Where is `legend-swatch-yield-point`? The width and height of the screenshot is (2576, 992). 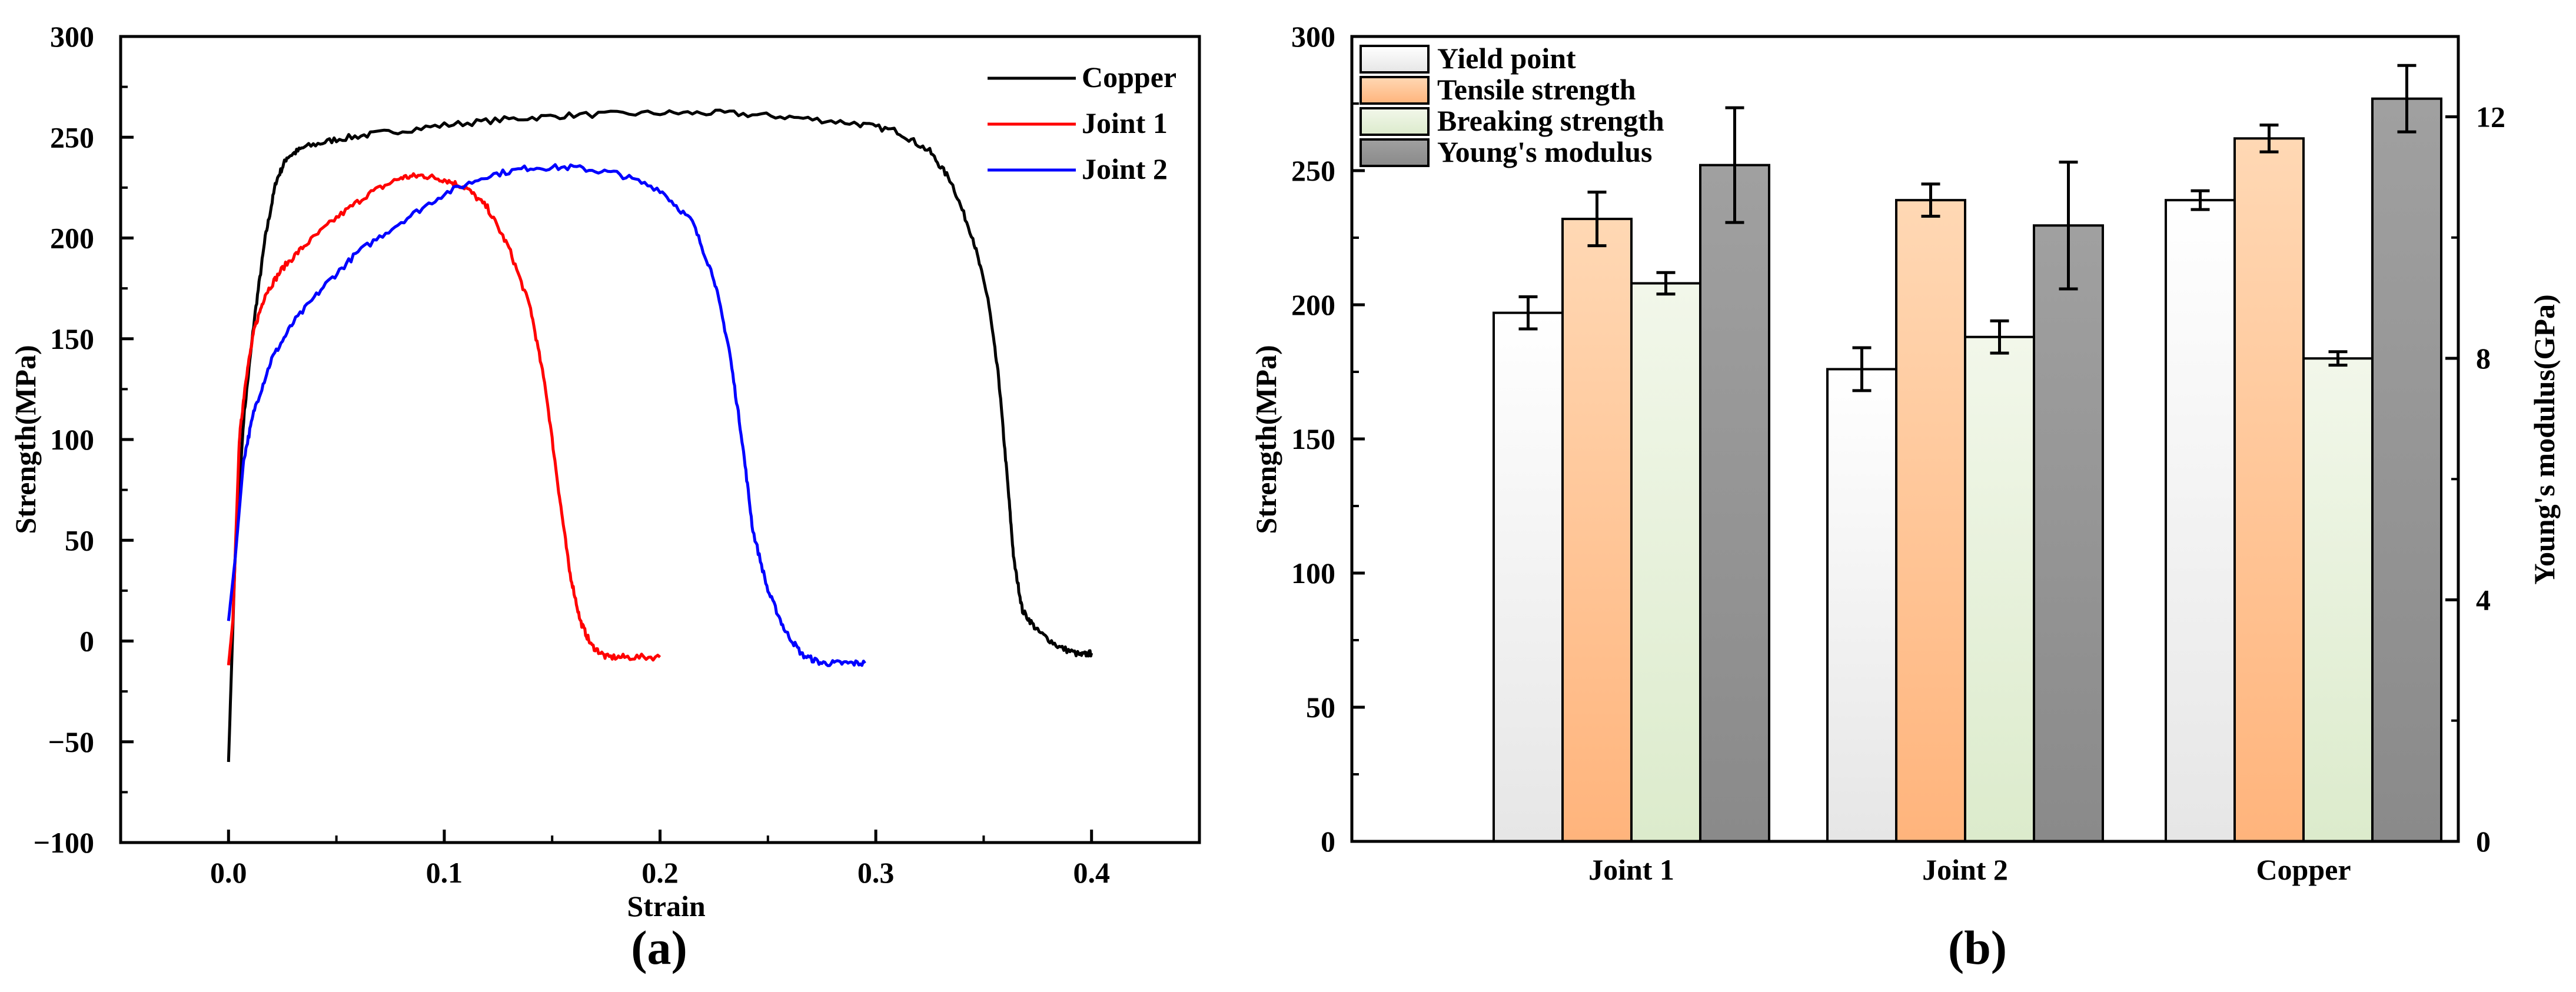 legend-swatch-yield-point is located at coordinates (1395, 59).